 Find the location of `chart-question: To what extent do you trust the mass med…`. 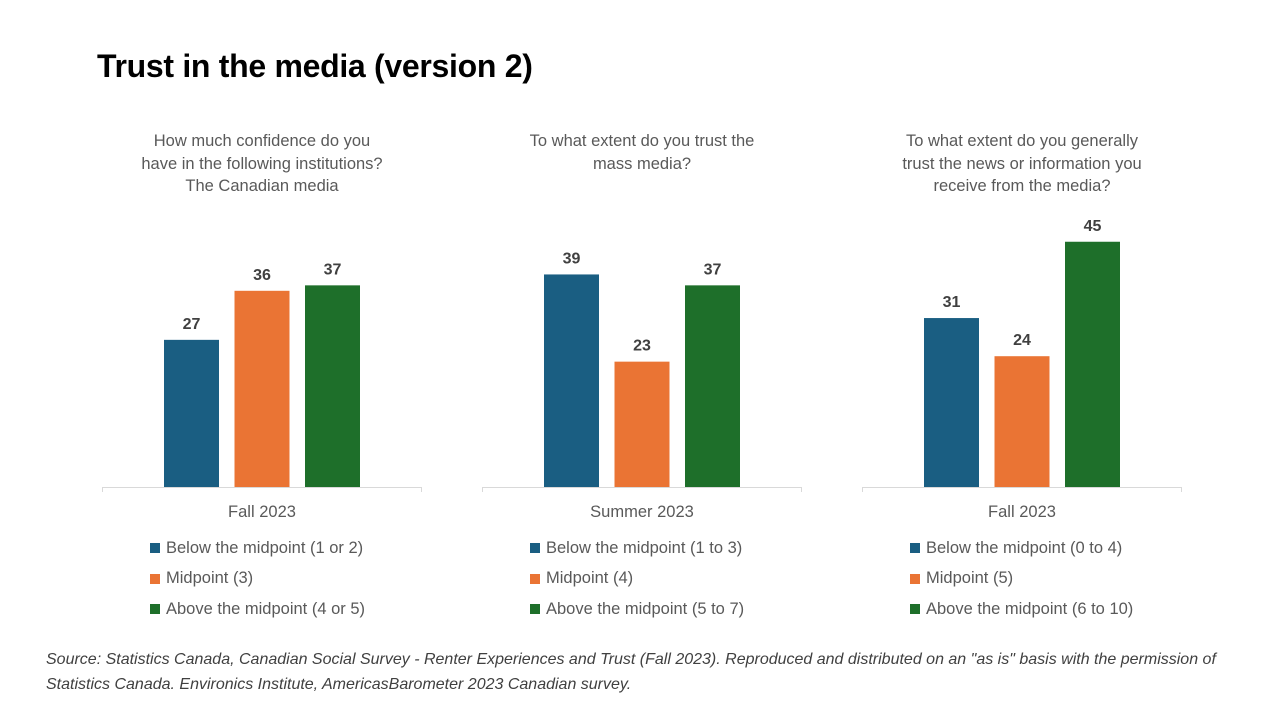

chart-question: To what extent do you trust the mass med… is located at coordinates (642, 152).